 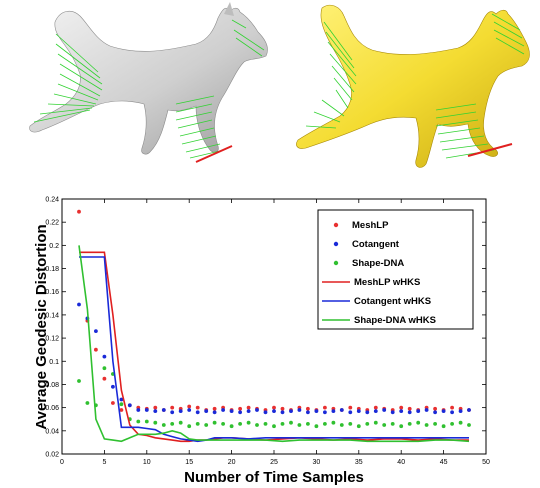 I want to click on yellow-dog-model-image, so click(x=413, y=86).